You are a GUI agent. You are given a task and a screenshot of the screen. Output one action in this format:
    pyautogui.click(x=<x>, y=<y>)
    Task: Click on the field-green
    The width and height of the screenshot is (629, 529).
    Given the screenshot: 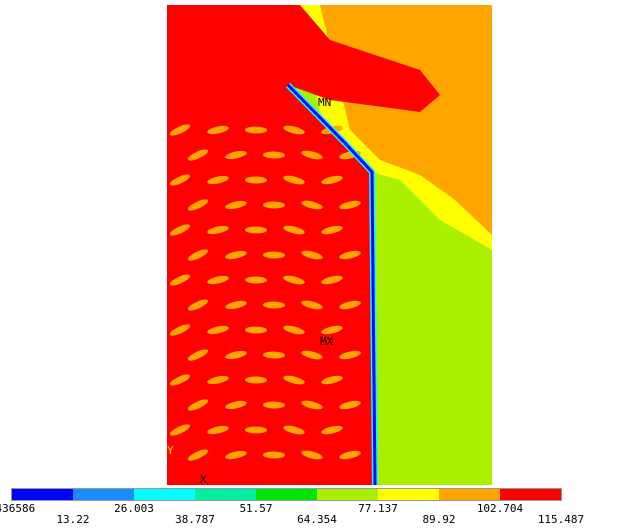 What is the action you would take?
    pyautogui.click(x=432, y=328)
    